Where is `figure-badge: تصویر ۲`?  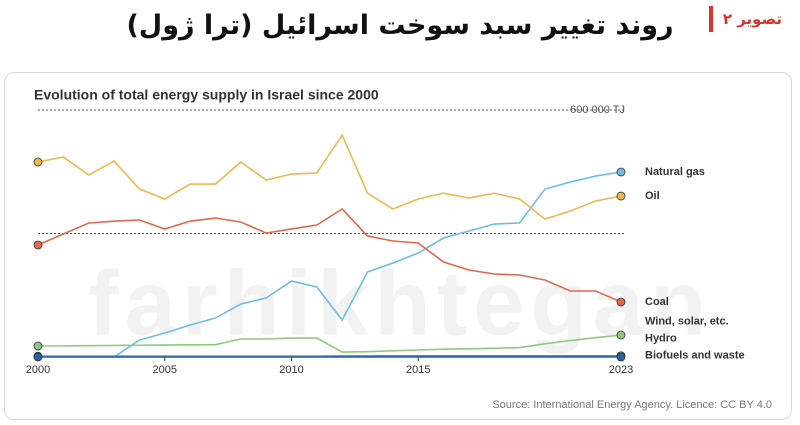
figure-badge: تصویر ۲ is located at coordinates (750, 19).